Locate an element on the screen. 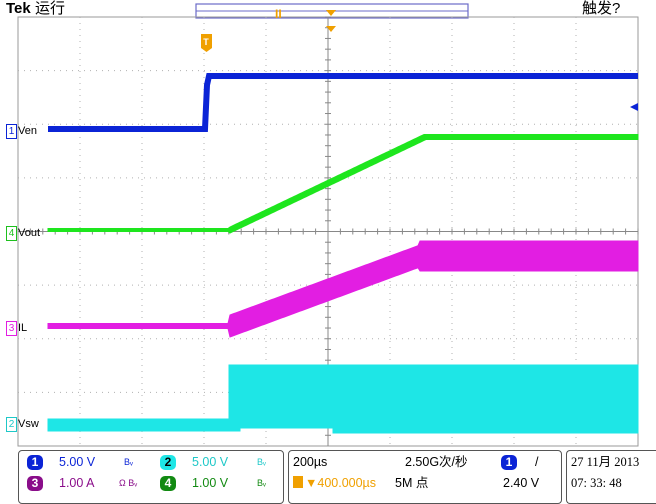 This screenshot has width=656, height=504. sample-rate: 2.50G次/秒 is located at coordinates (436, 462).